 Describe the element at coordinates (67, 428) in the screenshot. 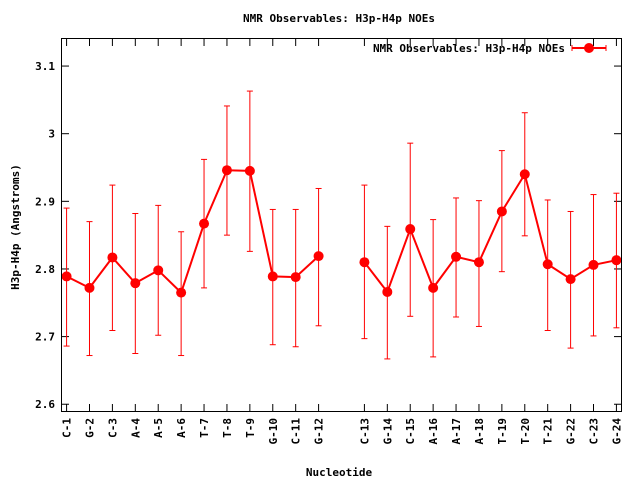

I see `x-tick-label: C-1` at that location.